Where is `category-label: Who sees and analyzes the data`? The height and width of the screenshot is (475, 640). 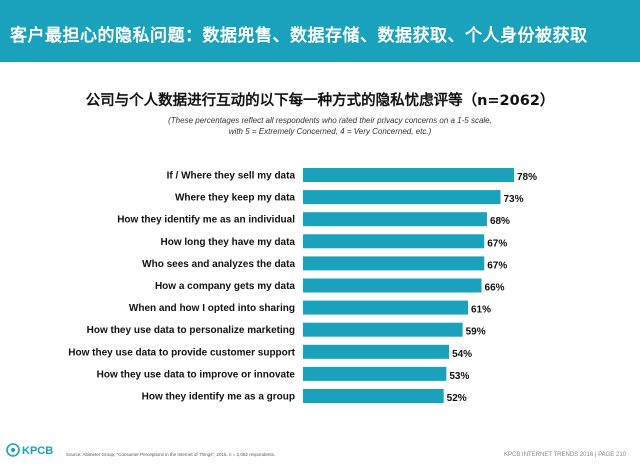 category-label: Who sees and analyzes the data is located at coordinates (218, 264).